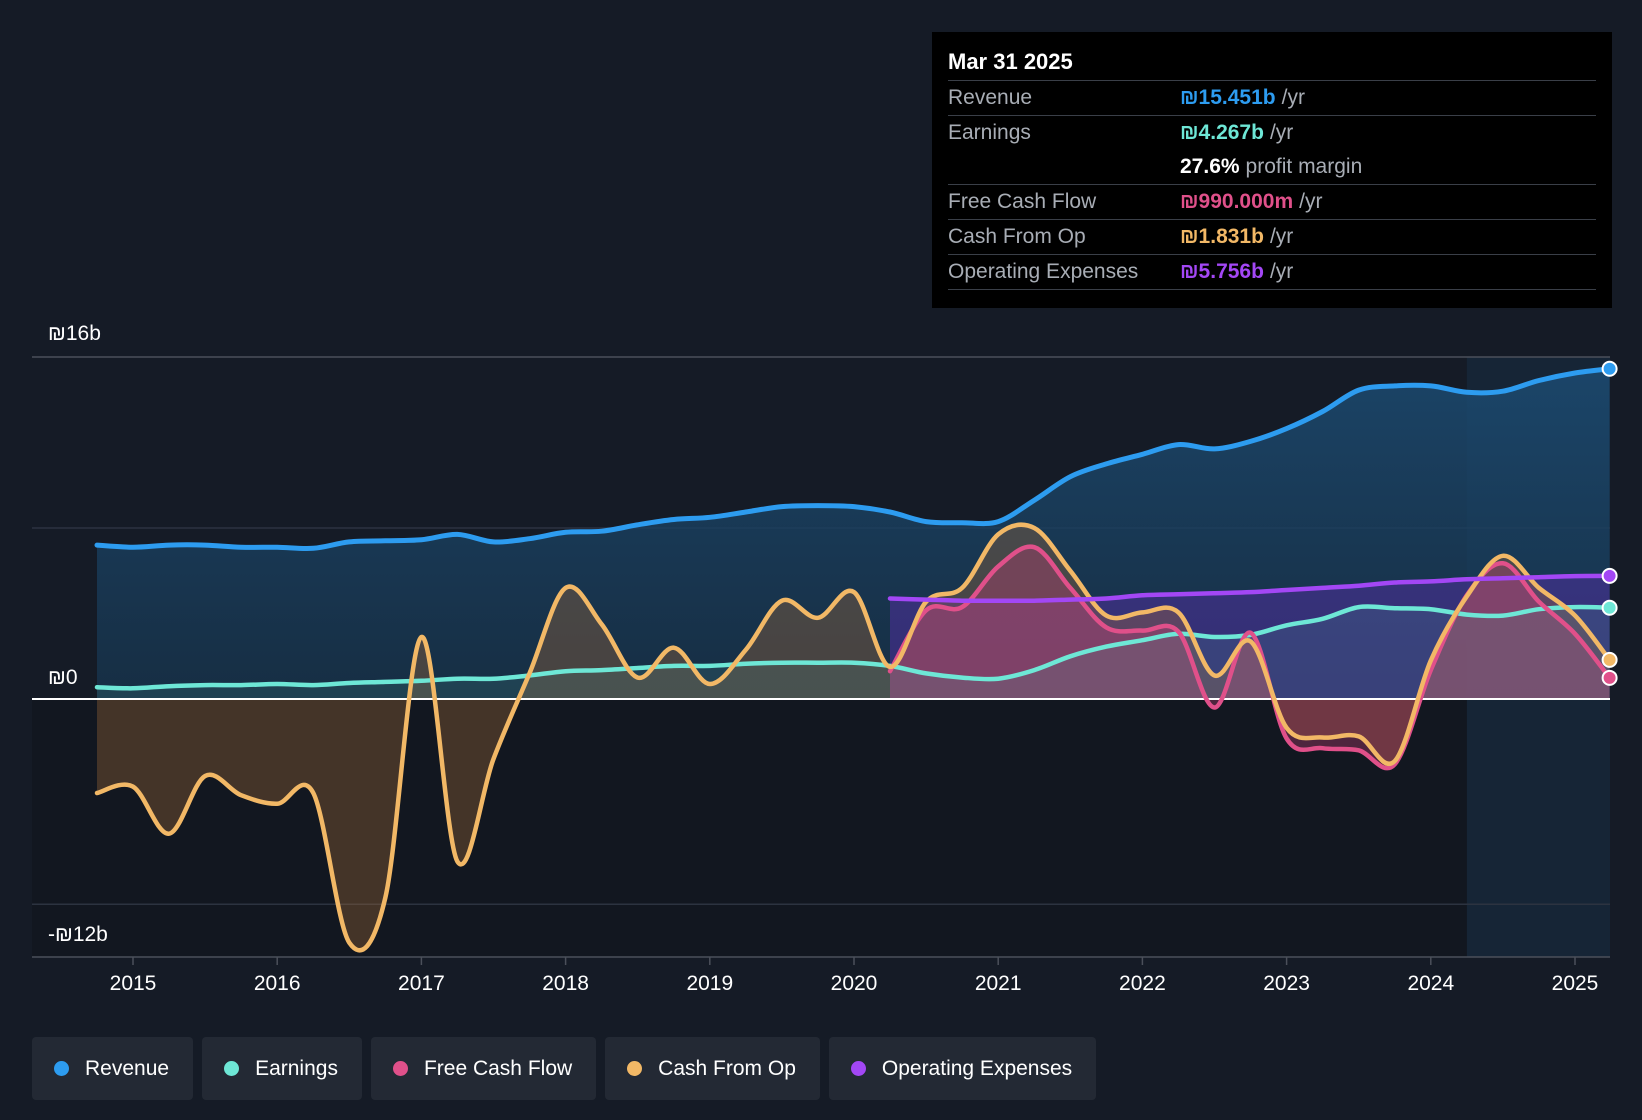 The width and height of the screenshot is (1642, 1120). Describe the element at coordinates (1210, 166) in the screenshot. I see `tooltip-value: 27.6%` at that location.